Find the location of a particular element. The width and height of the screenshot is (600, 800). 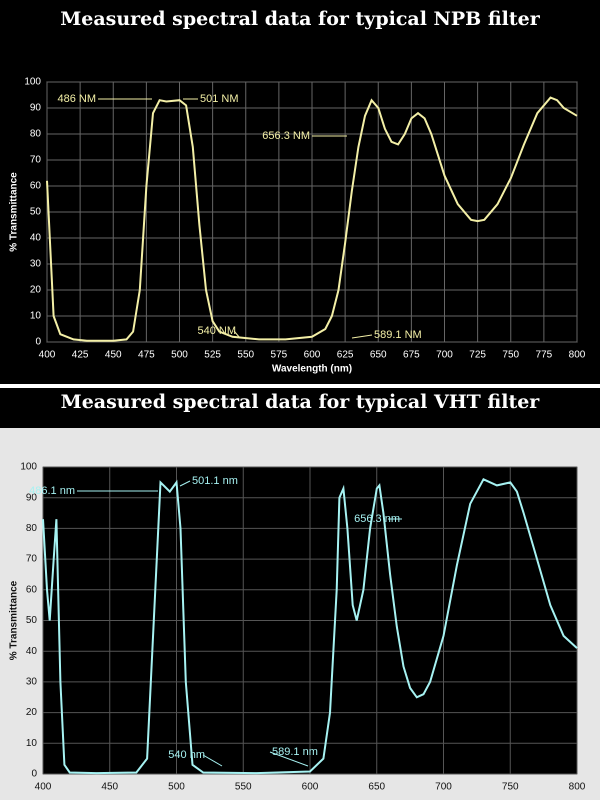

annotation: 501 NM is located at coordinates (219, 99).